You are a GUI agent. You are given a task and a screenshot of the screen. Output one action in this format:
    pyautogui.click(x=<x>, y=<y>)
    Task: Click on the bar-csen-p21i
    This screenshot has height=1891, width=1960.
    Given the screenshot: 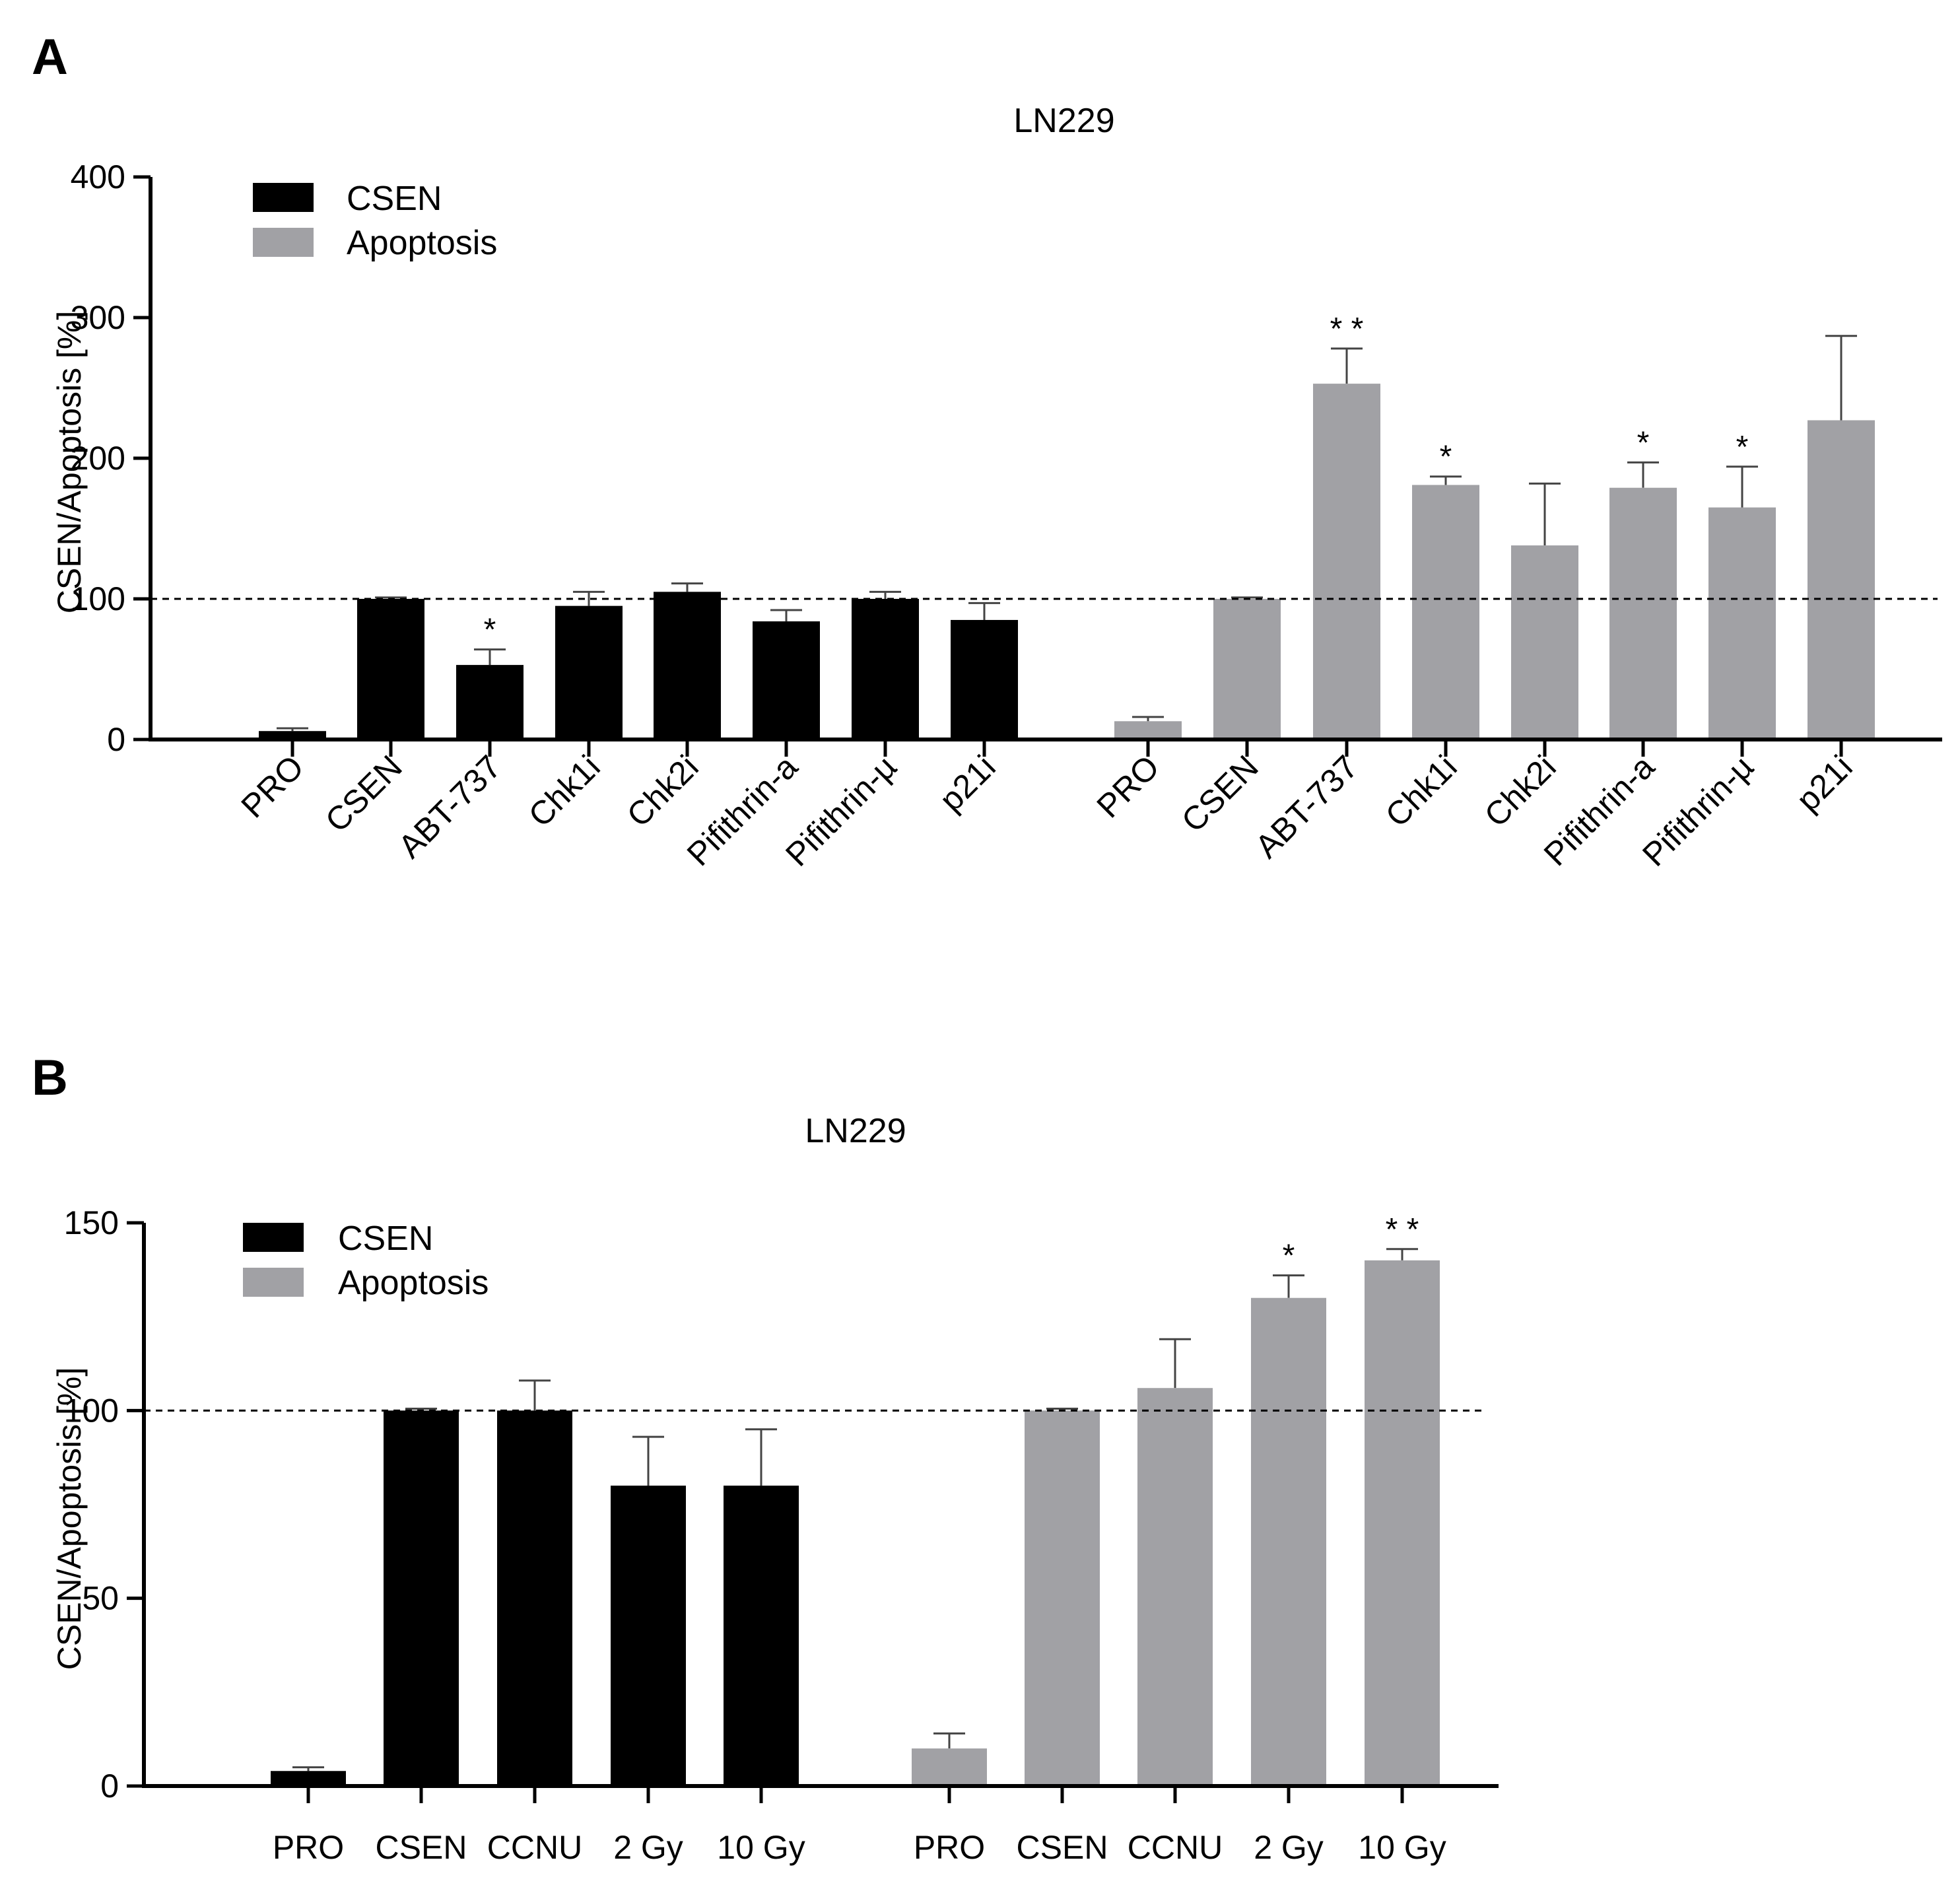 What is the action you would take?
    pyautogui.click(x=984, y=679)
    